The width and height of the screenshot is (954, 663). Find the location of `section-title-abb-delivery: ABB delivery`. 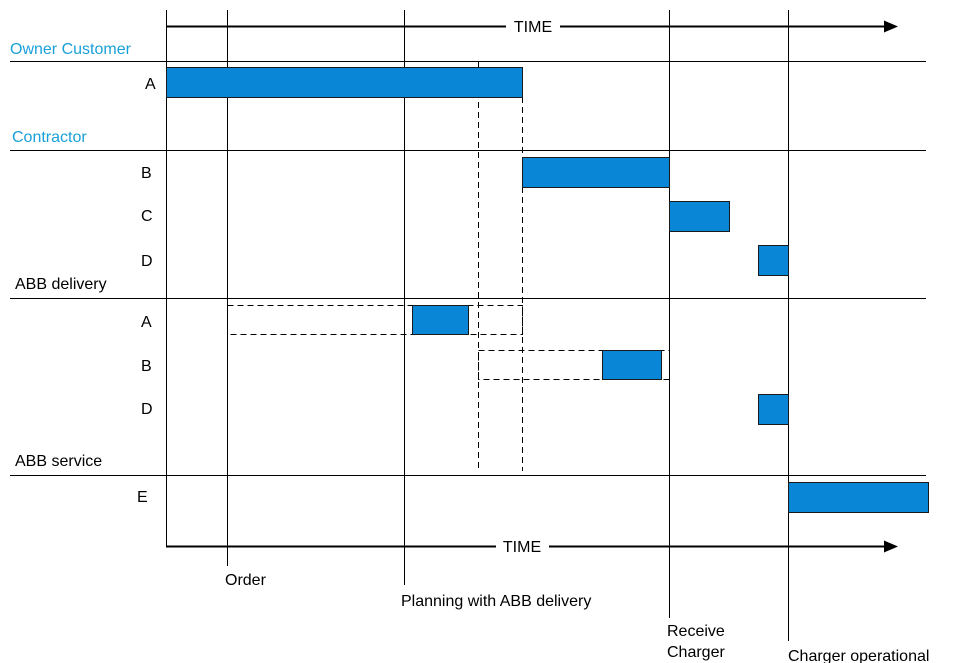

section-title-abb-delivery: ABB delivery is located at coordinates (61, 284).